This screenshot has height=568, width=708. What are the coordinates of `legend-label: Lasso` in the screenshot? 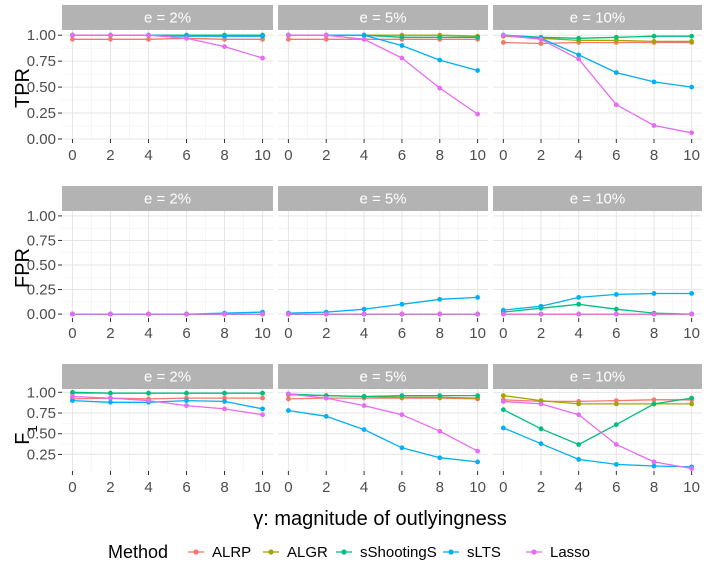 It's located at (570, 552).